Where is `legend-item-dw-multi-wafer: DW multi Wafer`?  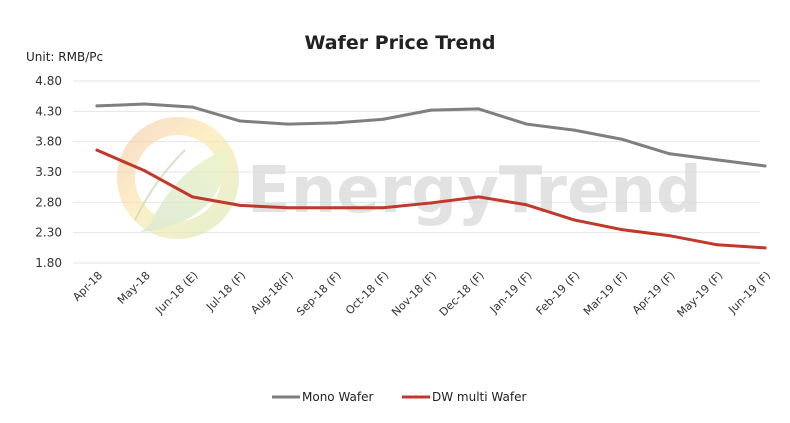 legend-item-dw-multi-wafer: DW multi Wafer is located at coordinates (464, 397).